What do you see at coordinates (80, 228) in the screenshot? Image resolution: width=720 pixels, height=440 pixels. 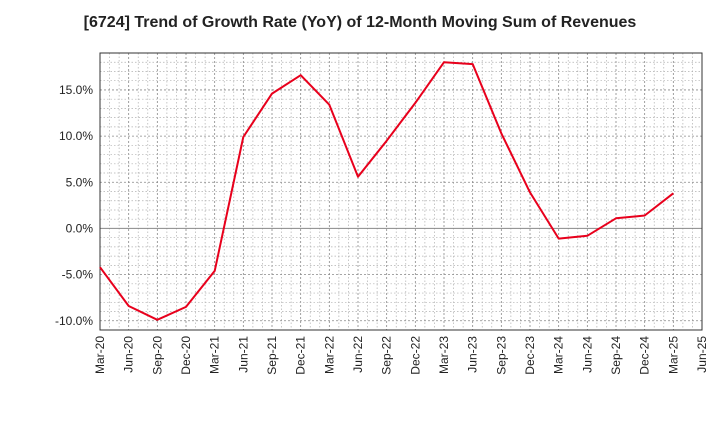 I see `y-tick-label: 0.0%` at bounding box center [80, 228].